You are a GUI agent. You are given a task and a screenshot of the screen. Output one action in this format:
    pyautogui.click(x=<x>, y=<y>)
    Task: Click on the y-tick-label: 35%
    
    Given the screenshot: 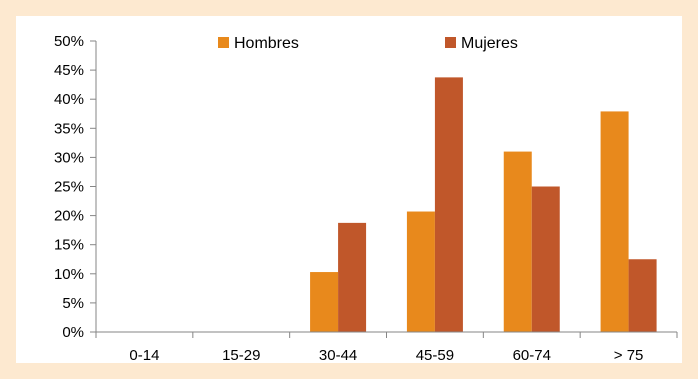 What is the action you would take?
    pyautogui.click(x=69, y=128)
    